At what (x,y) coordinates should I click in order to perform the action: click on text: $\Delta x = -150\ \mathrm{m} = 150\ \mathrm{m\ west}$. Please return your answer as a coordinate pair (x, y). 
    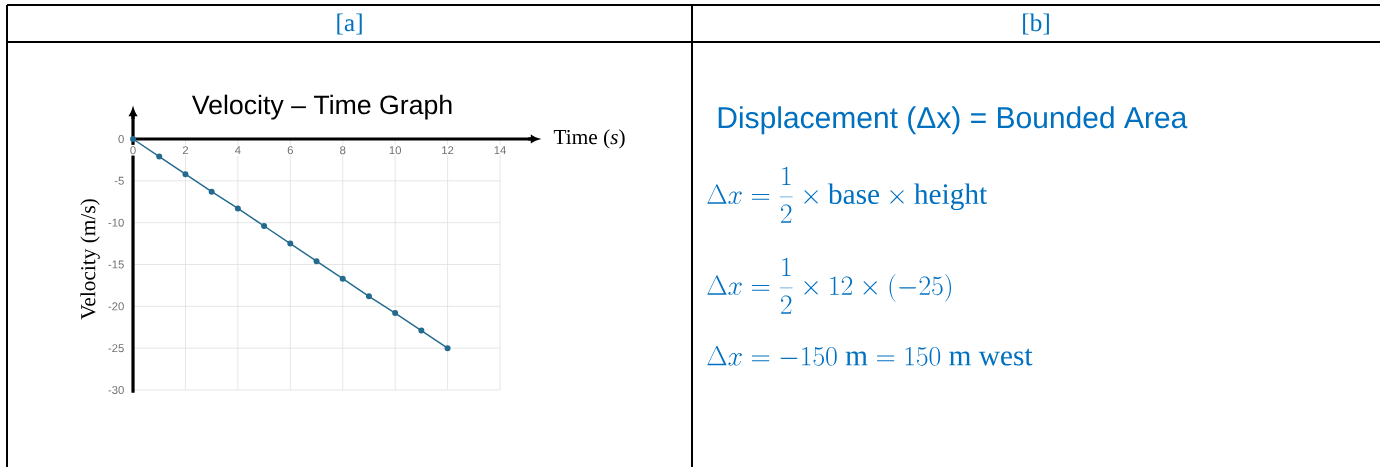
    Looking at the image, I should click on (870, 355).